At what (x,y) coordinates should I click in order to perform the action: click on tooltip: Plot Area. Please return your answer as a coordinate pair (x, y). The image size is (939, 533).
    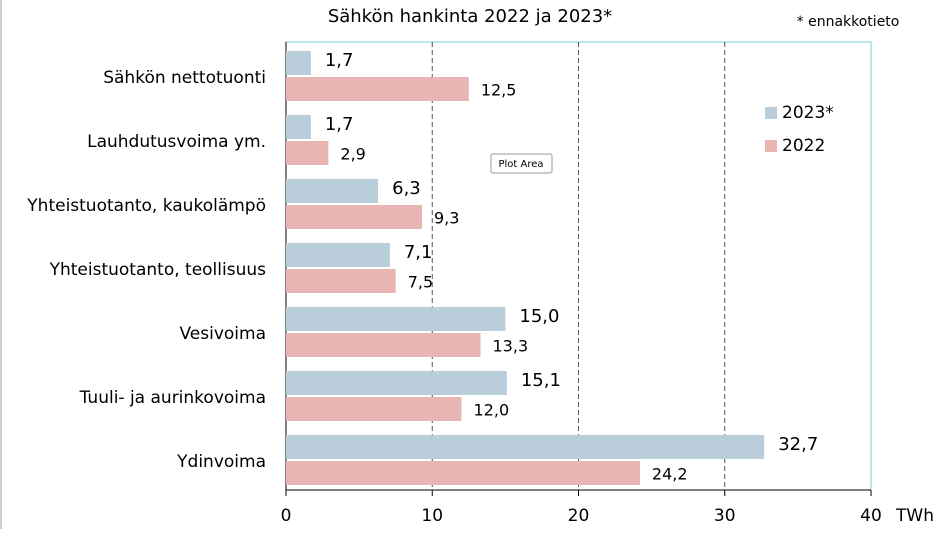
    Looking at the image, I should click on (520, 164).